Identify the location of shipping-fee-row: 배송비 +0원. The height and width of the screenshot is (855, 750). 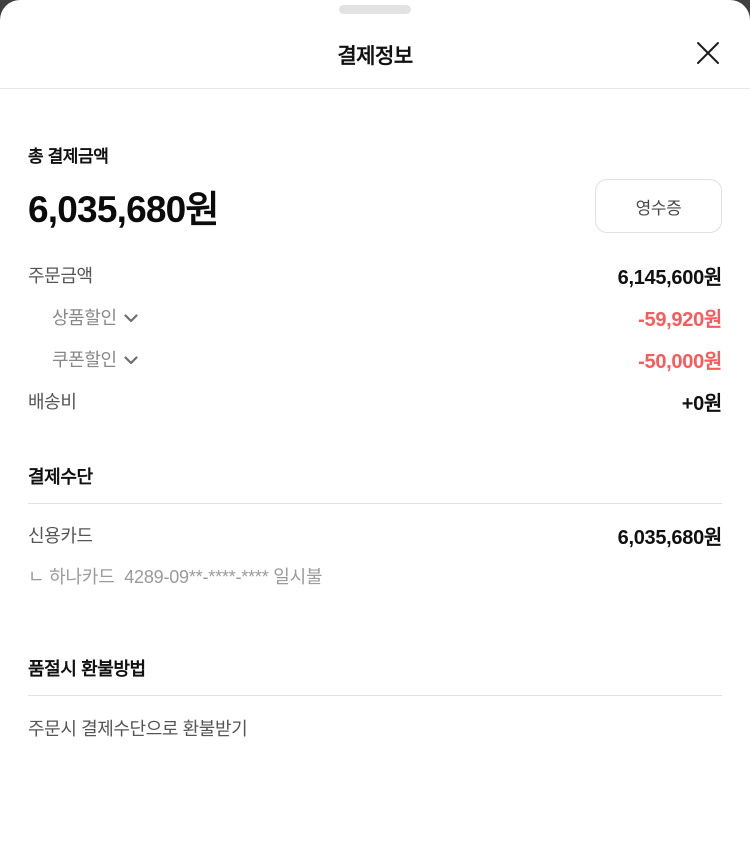
(375, 402).